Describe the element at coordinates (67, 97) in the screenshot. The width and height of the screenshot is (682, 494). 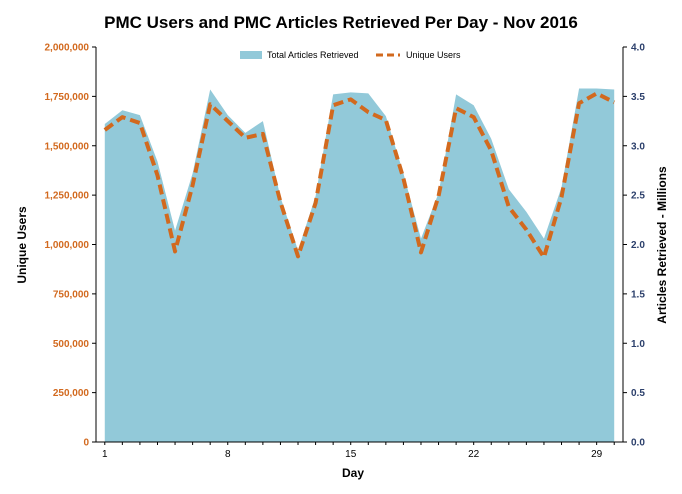
I see `y-left-tick-label: 1,750,000` at that location.